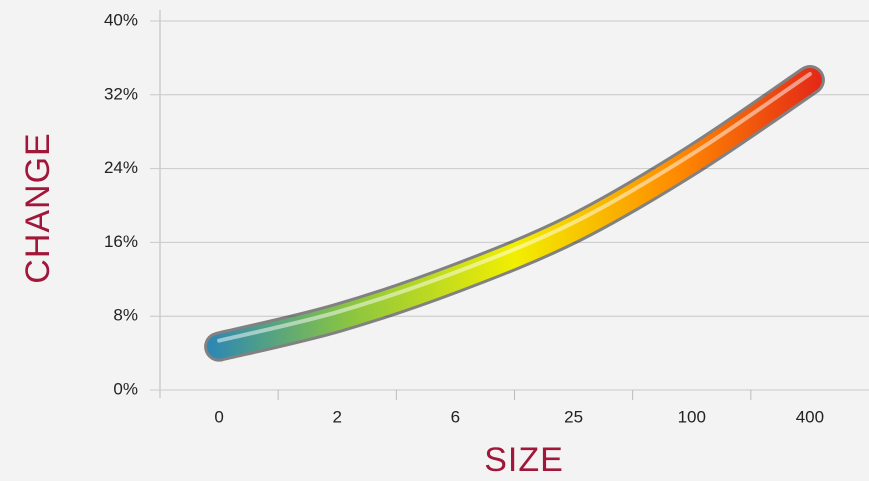 Image resolution: width=869 pixels, height=481 pixels. What do you see at coordinates (121, 241) in the screenshot?
I see `y-tick-label: 16%` at bounding box center [121, 241].